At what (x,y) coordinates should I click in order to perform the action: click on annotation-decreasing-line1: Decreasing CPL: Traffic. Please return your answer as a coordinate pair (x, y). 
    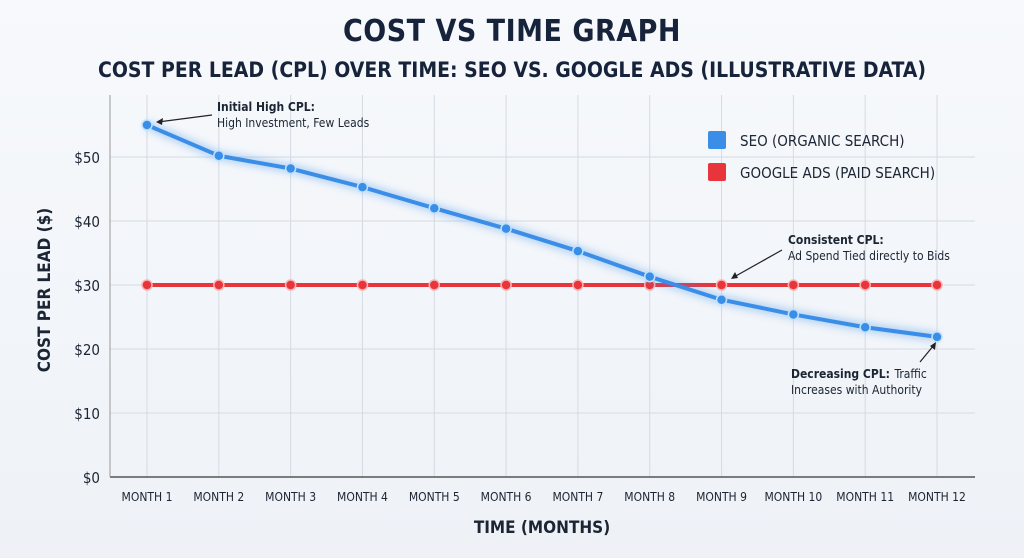
    Looking at the image, I should click on (859, 372).